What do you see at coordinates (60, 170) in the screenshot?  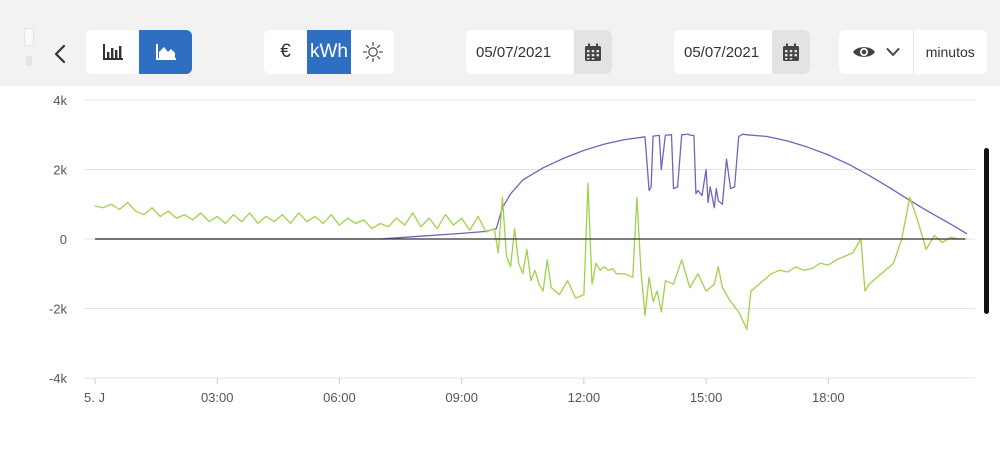 I see `y-tick-label: 2k` at bounding box center [60, 170].